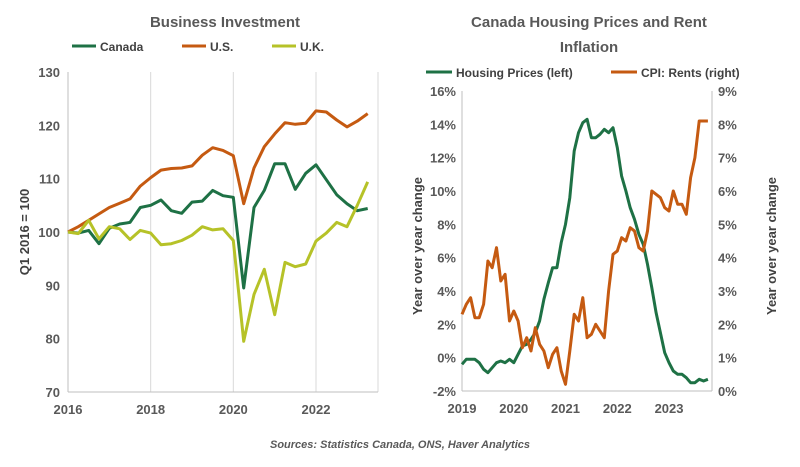 The height and width of the screenshot is (467, 800). Describe the element at coordinates (727, 224) in the screenshot. I see `y-tick-label-right: 5%` at that location.